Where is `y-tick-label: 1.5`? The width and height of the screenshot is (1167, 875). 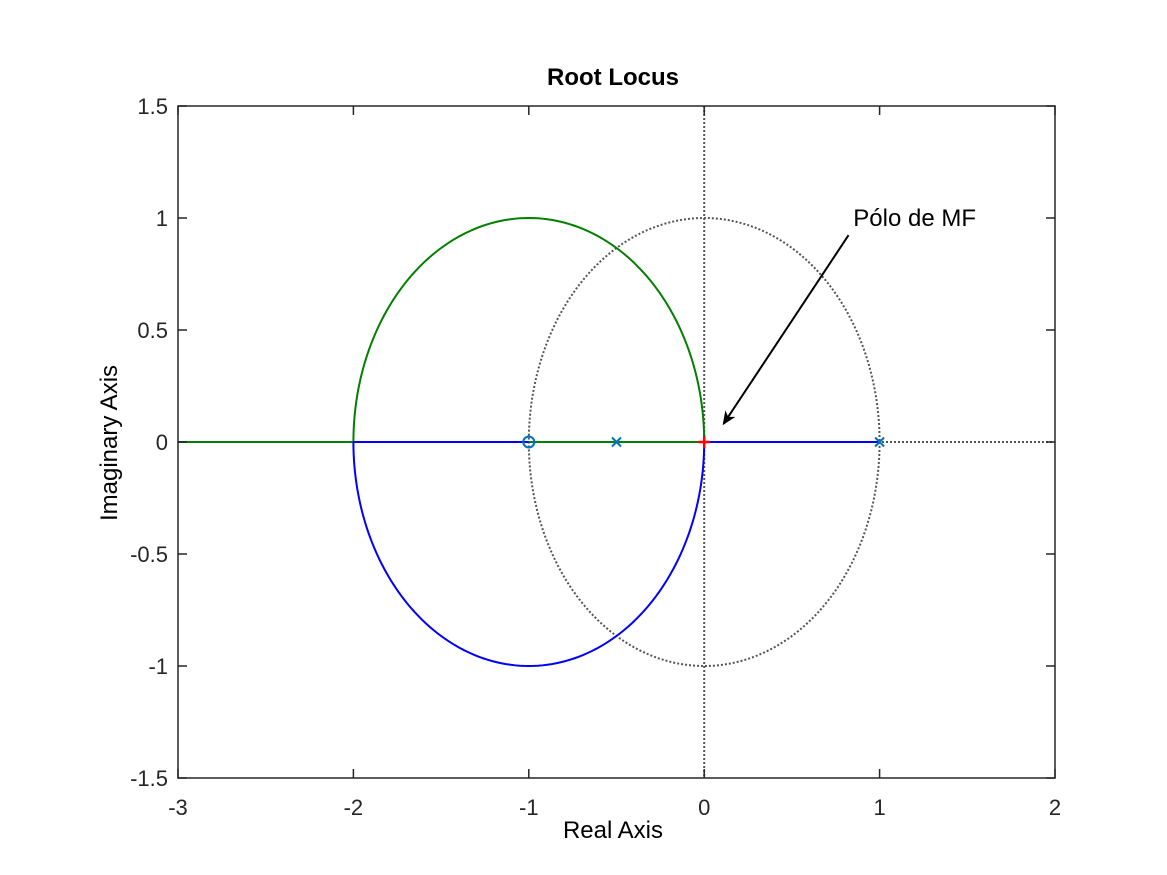
y-tick-label: 1.5 is located at coordinates (152, 106).